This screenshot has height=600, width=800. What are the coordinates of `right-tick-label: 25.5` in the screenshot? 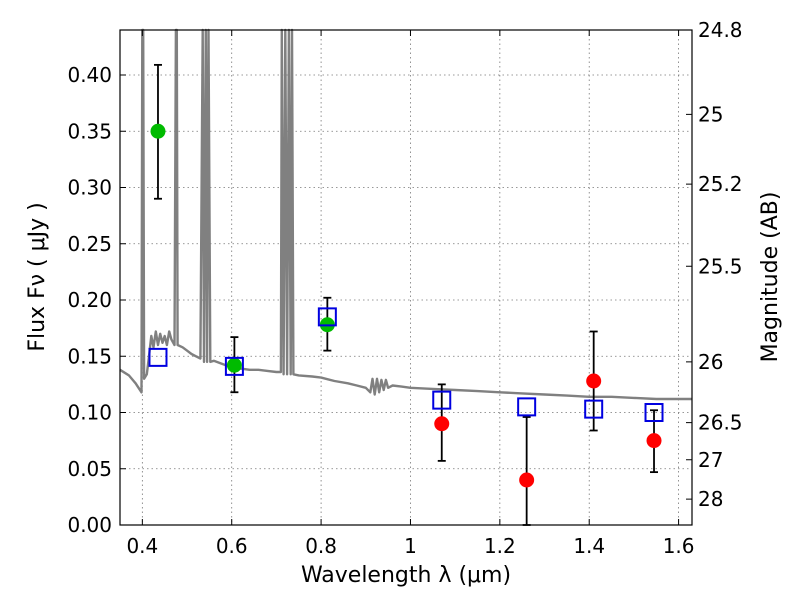 It's located at (720, 266).